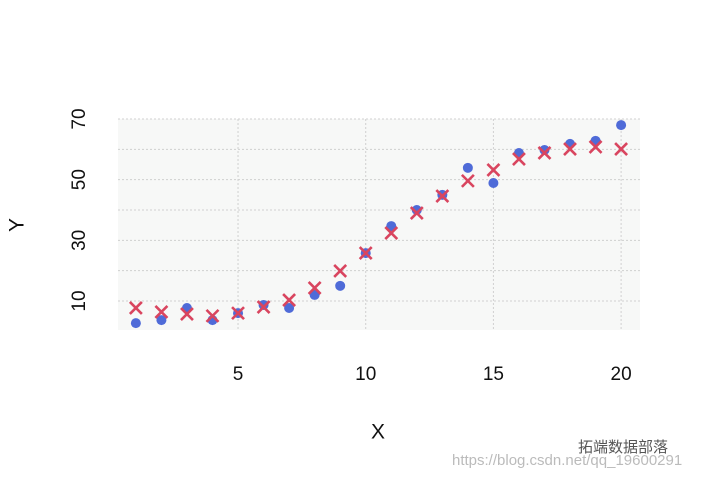 The image size is (701, 478). What do you see at coordinates (378, 432) in the screenshot?
I see `x-axis-title: X` at bounding box center [378, 432].